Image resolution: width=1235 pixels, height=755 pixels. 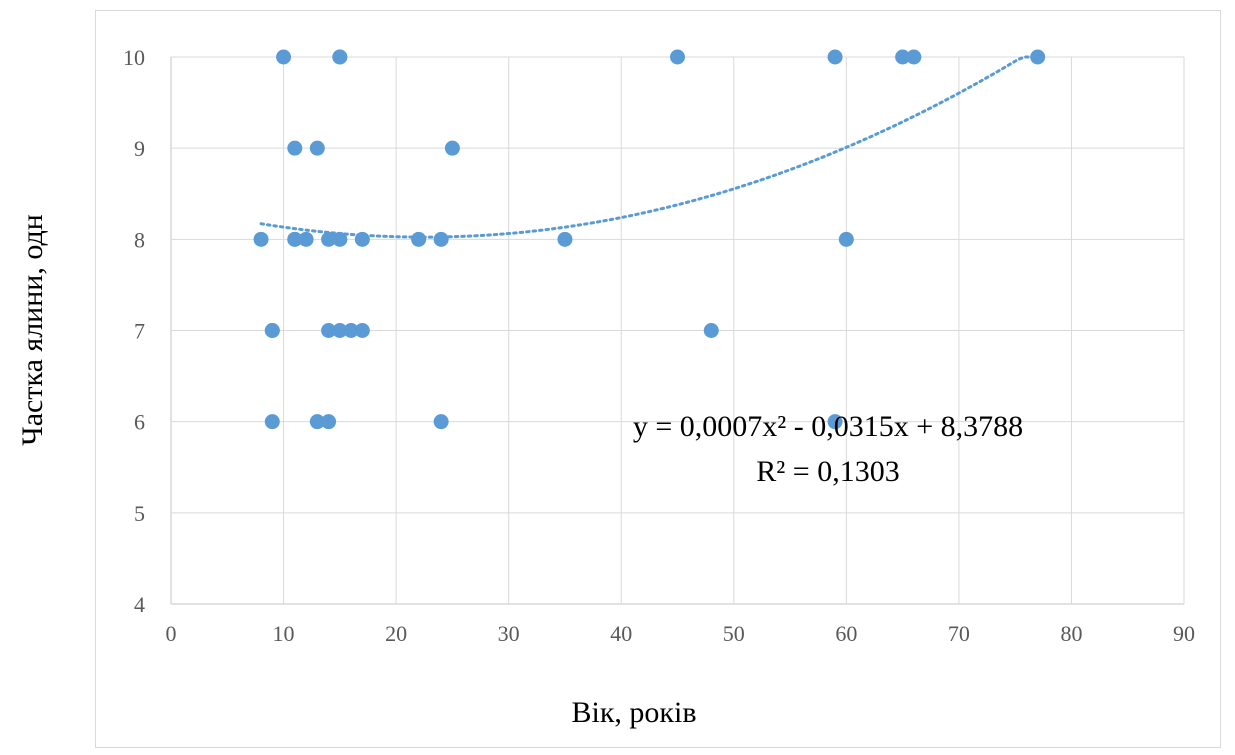 What do you see at coordinates (1071, 633) in the screenshot?
I see `x-tick-label: 80` at bounding box center [1071, 633].